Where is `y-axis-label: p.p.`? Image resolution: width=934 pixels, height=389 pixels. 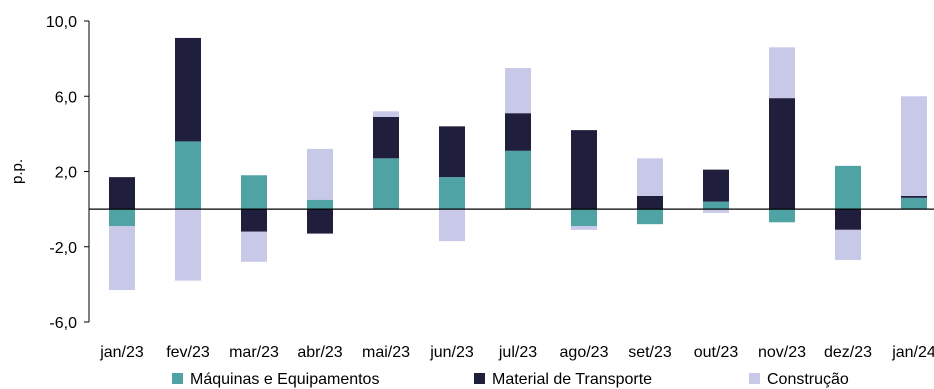
y-axis-label: p.p. is located at coordinates (17, 171).